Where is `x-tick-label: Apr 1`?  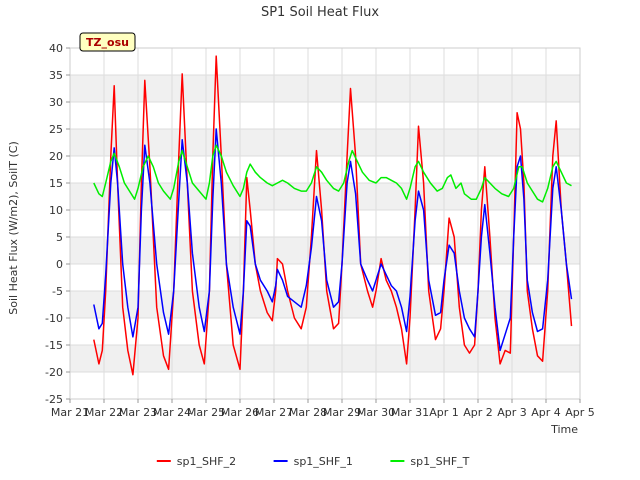 x-tick-label: Apr 1 is located at coordinates (444, 412).